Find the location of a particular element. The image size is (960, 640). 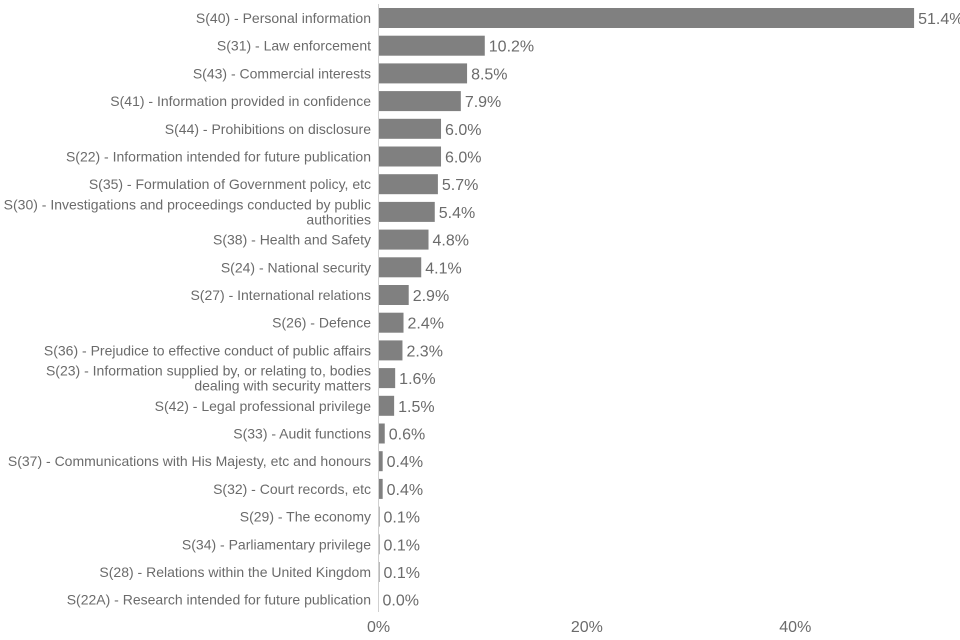

value-label: 8.5% is located at coordinates (489, 74).